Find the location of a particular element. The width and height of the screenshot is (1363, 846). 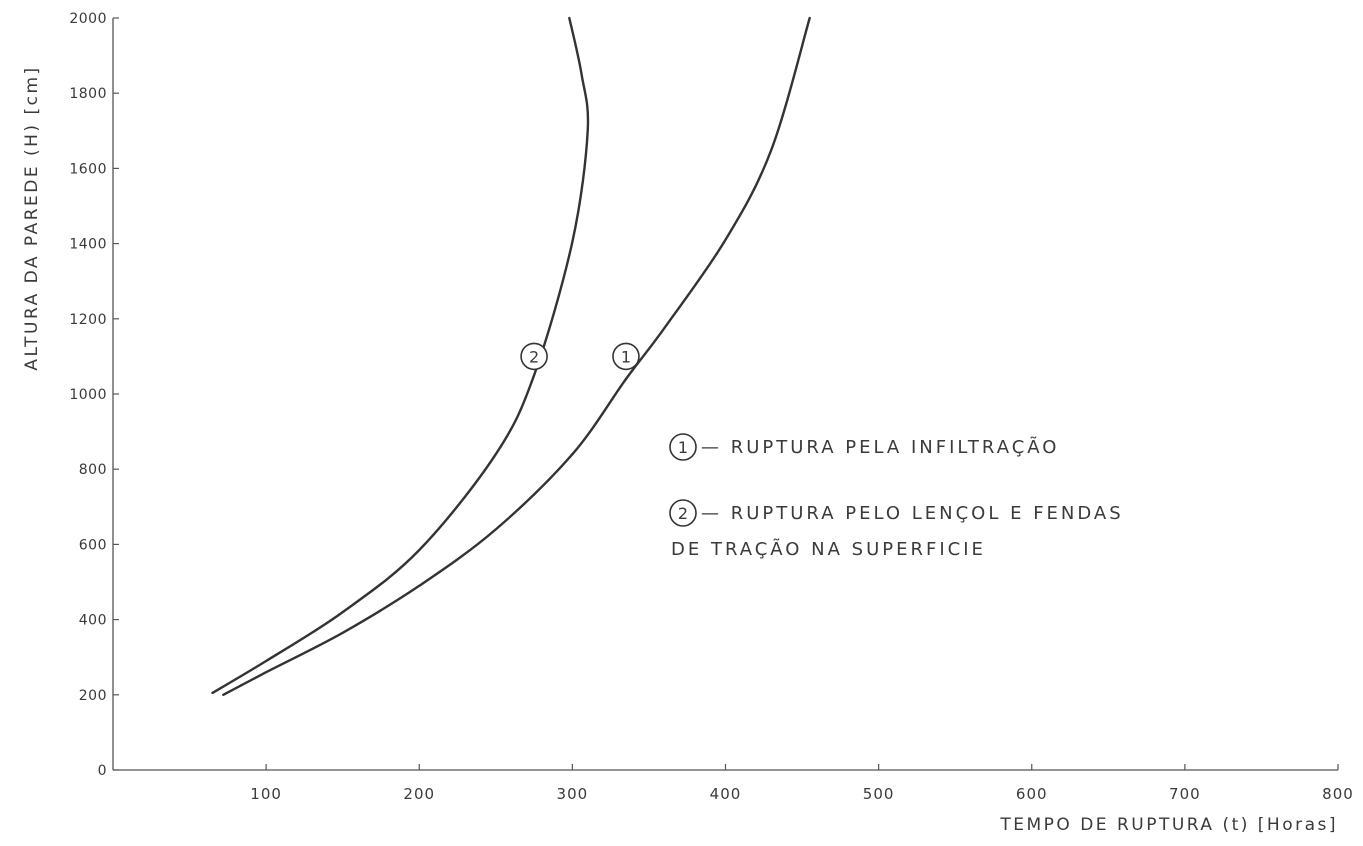

legend-item-1: 1 — RUPTURA PELA INFILTRAÇÃO is located at coordinates (864, 447).